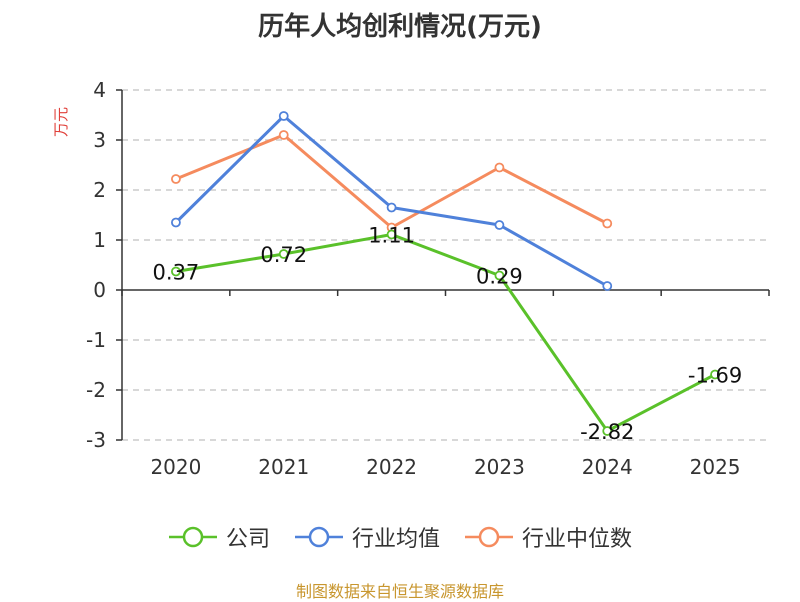 The image size is (800, 602). I want to click on data-label: 0.29, so click(499, 277).